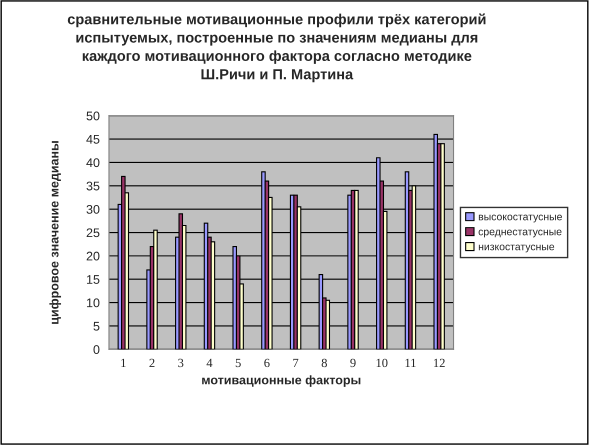 Image resolution: width=589 pixels, height=445 pixels. Describe the element at coordinates (277, 47) in the screenshot. I see `chart-title: сравнительные мотивационные профили трёх категорий испытуемых, построенные по значениям медианы для каждого мотивационного фактора согласно методике Ш.Ричи и П. Мартина` at that location.